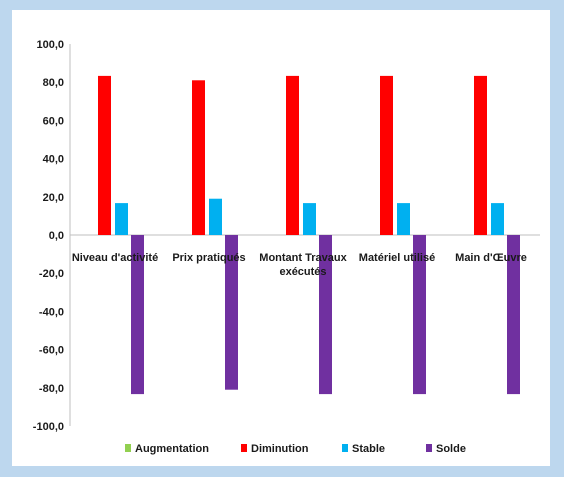 The height and width of the screenshot is (477, 564). Describe the element at coordinates (368, 449) in the screenshot. I see `legend-label: Stable` at that location.